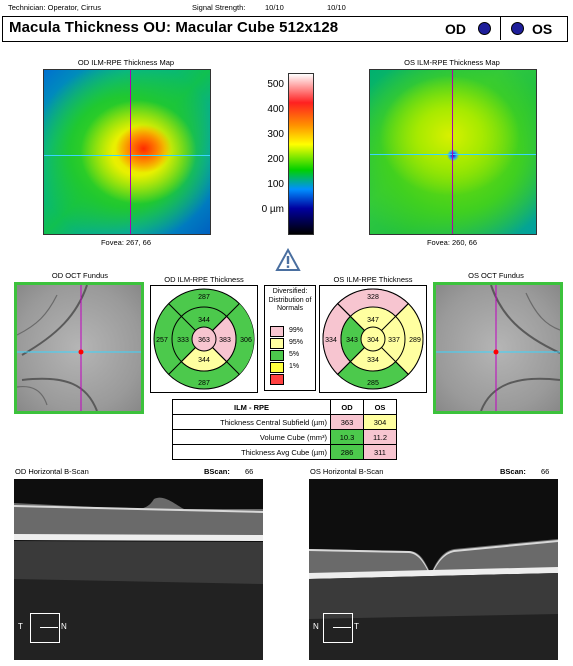  I want to click on os-outer-inferior-value: 285, so click(373, 383).